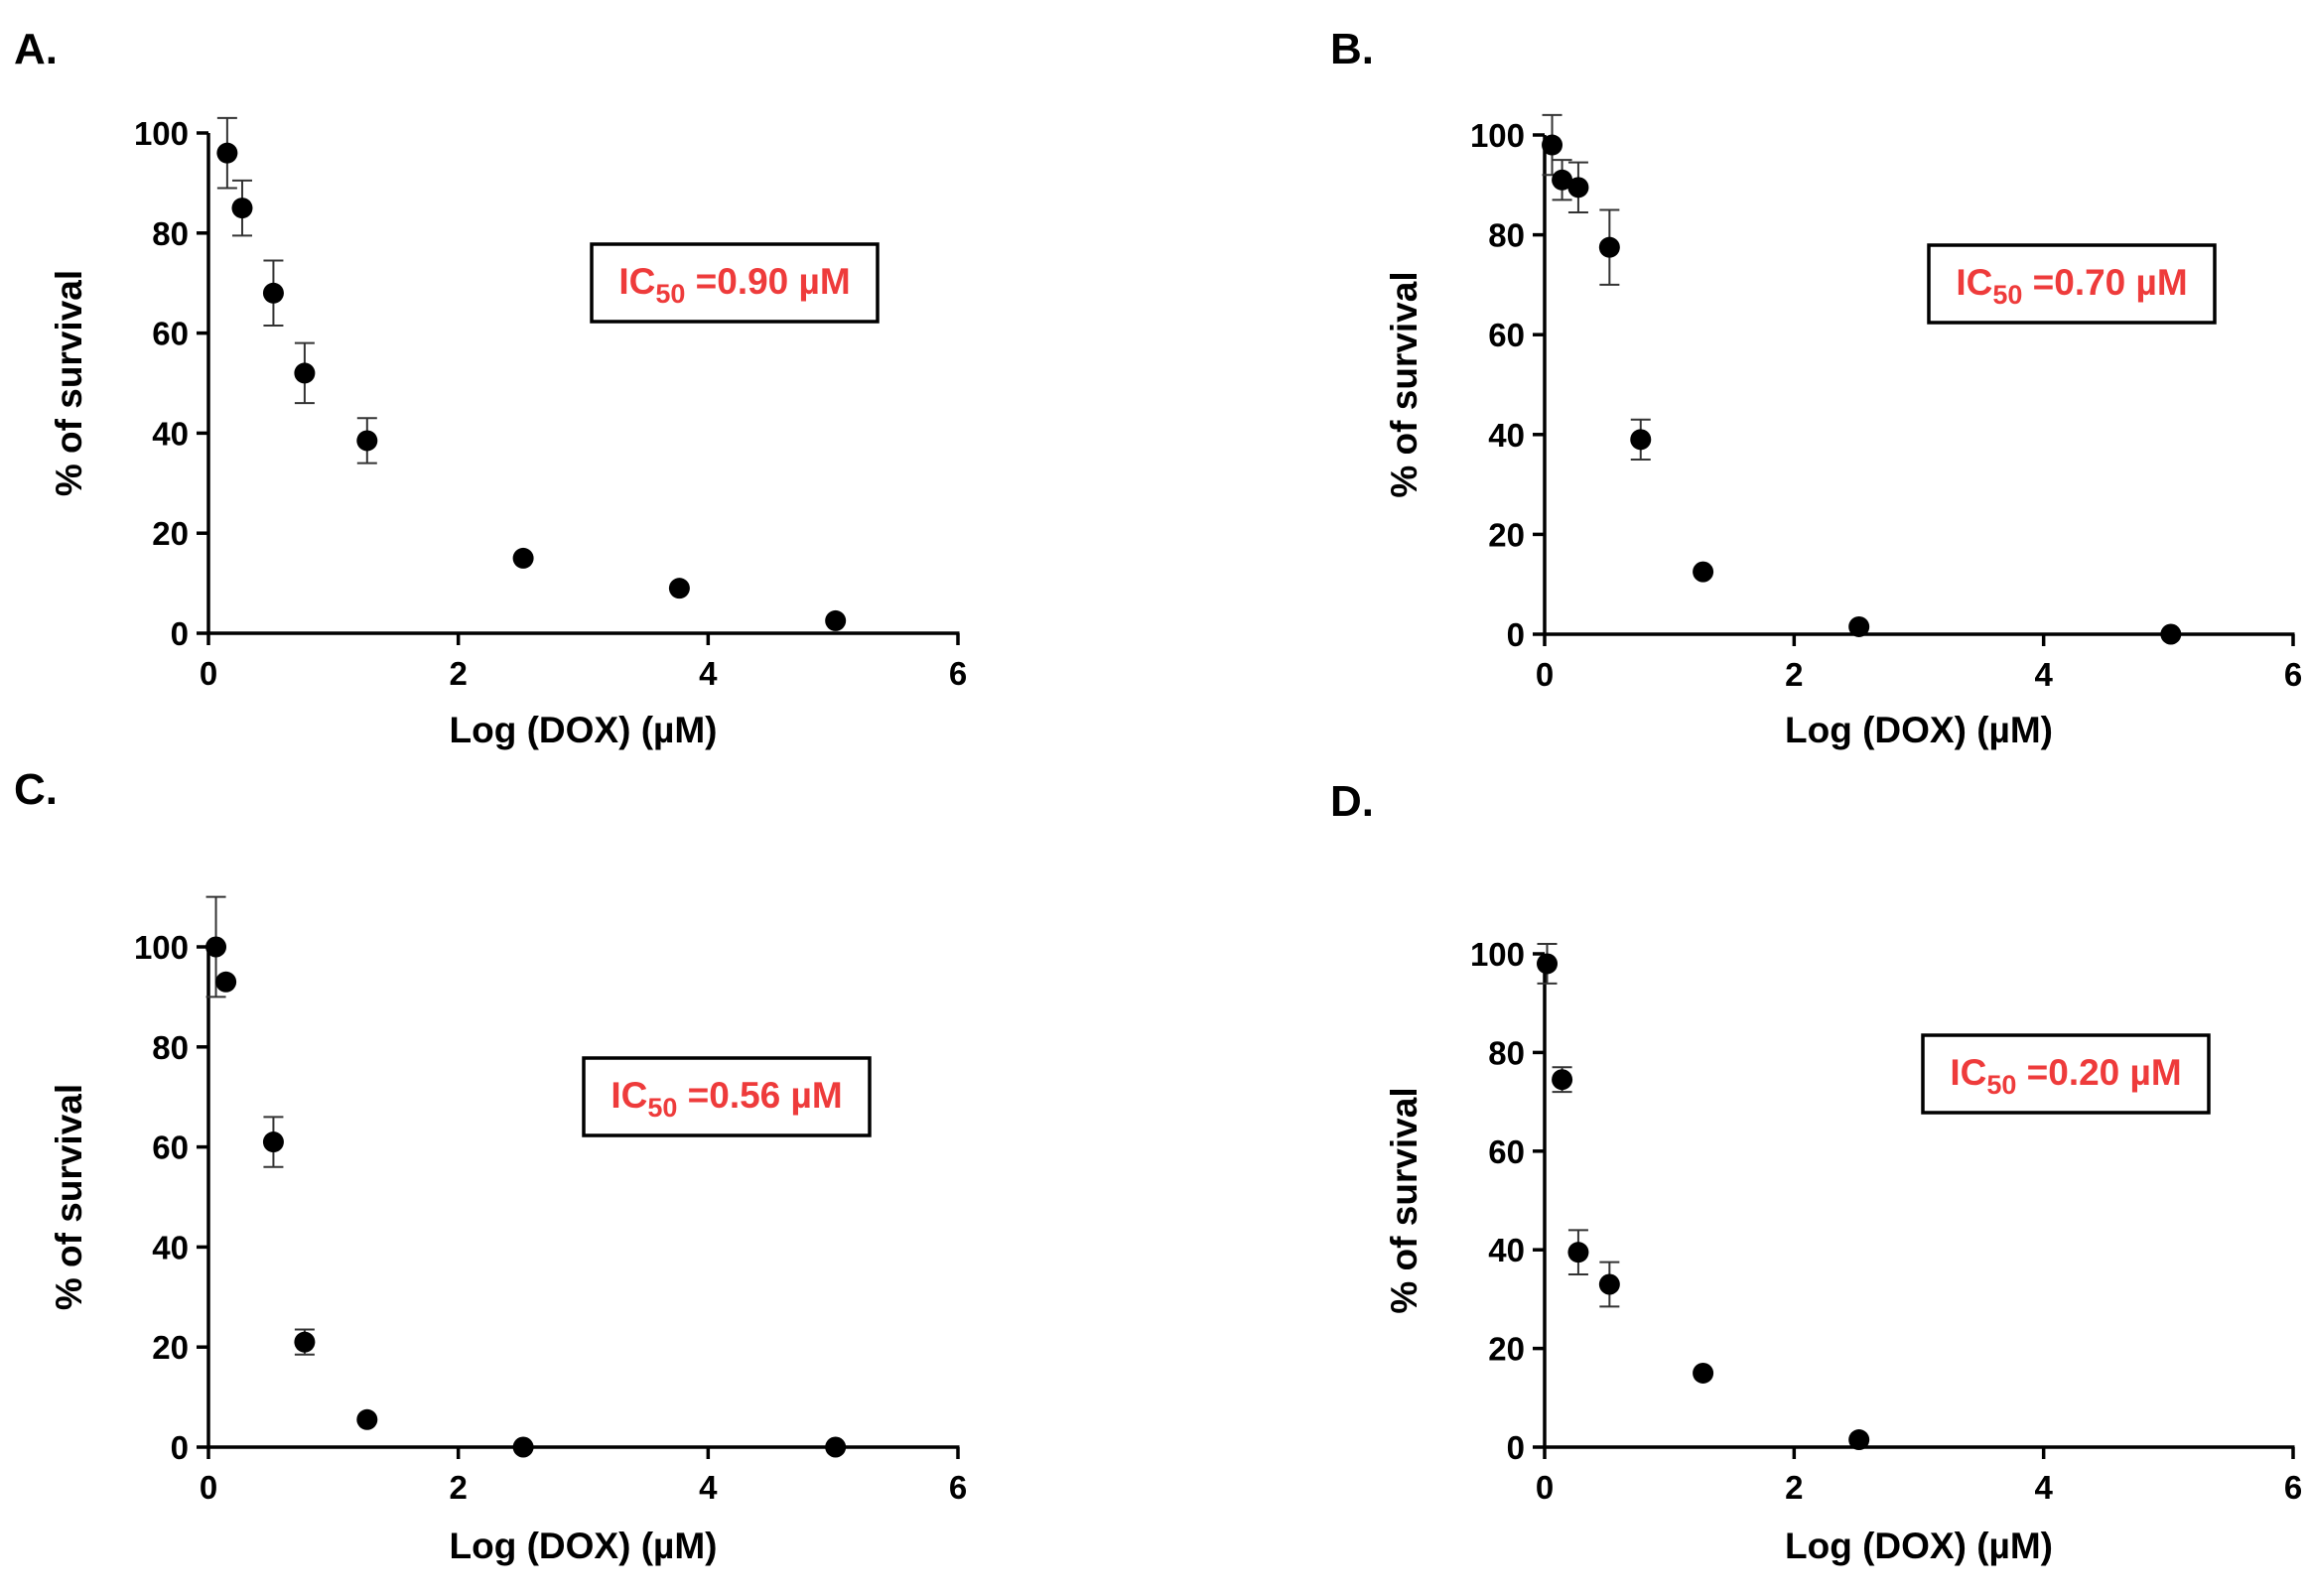 Image resolution: width=2309 pixels, height=1596 pixels. I want to click on panel-label: B., so click(1352, 49).